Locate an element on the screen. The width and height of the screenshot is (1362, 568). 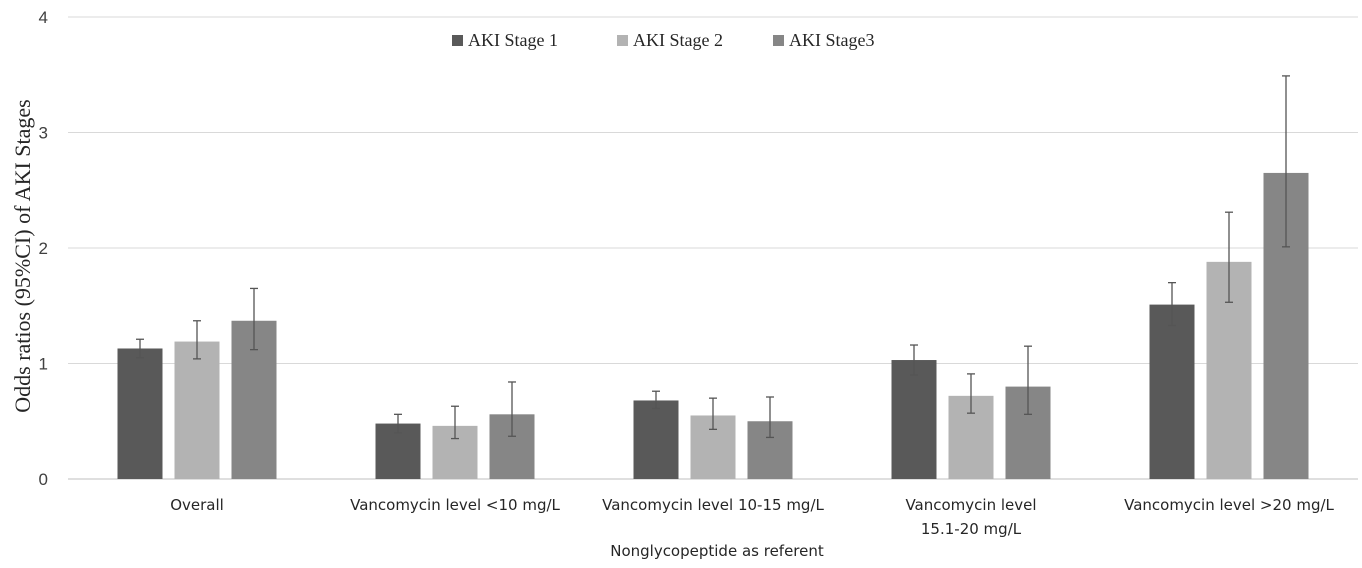
y-tick-label: 2 is located at coordinates (43, 248).